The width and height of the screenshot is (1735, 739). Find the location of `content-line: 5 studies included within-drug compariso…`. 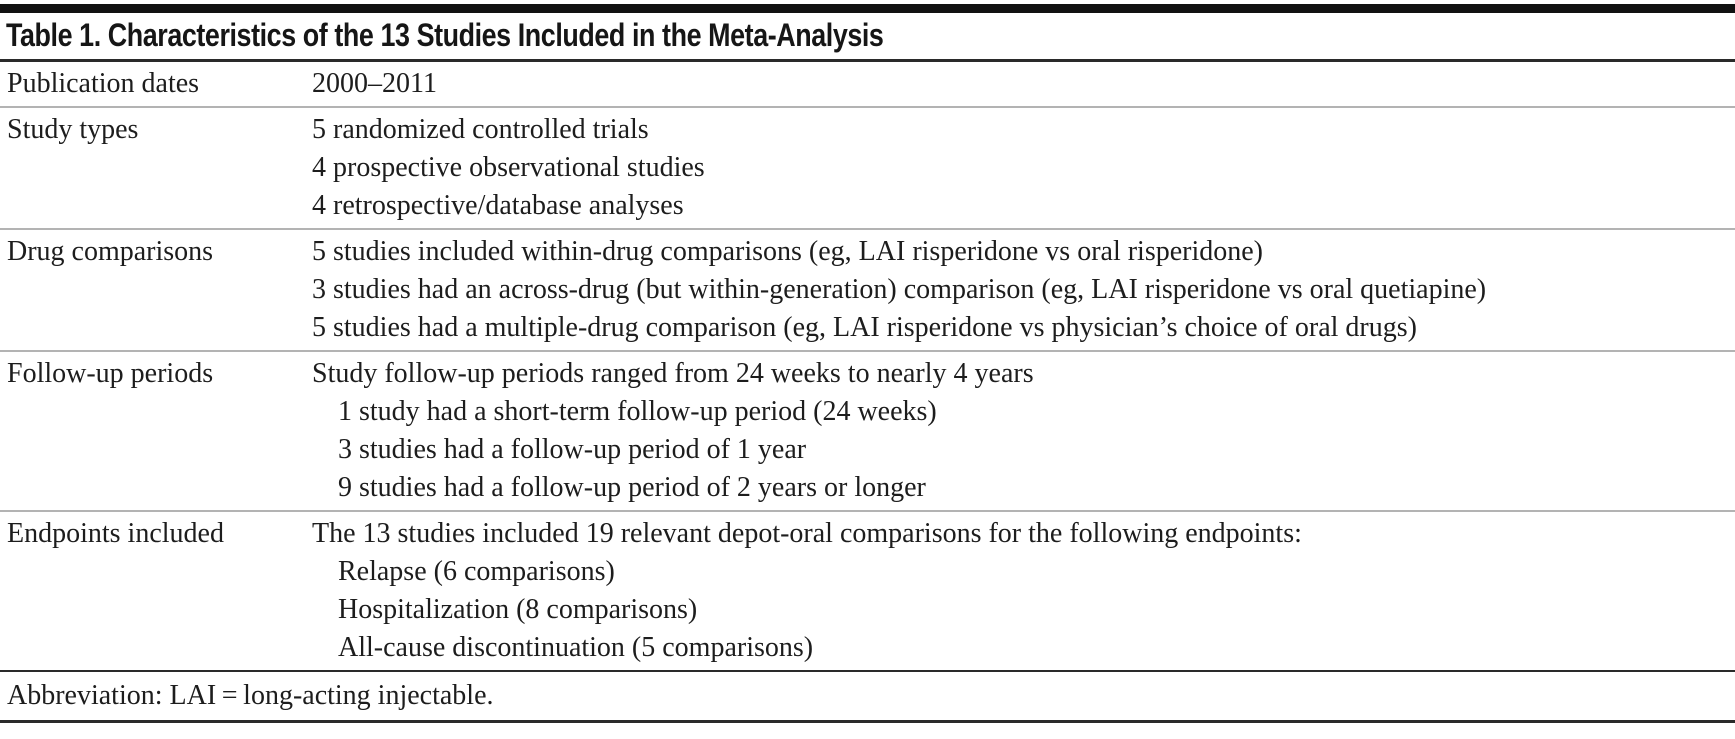

content-line: 5 studies included within-drug compariso… is located at coordinates (788, 251).